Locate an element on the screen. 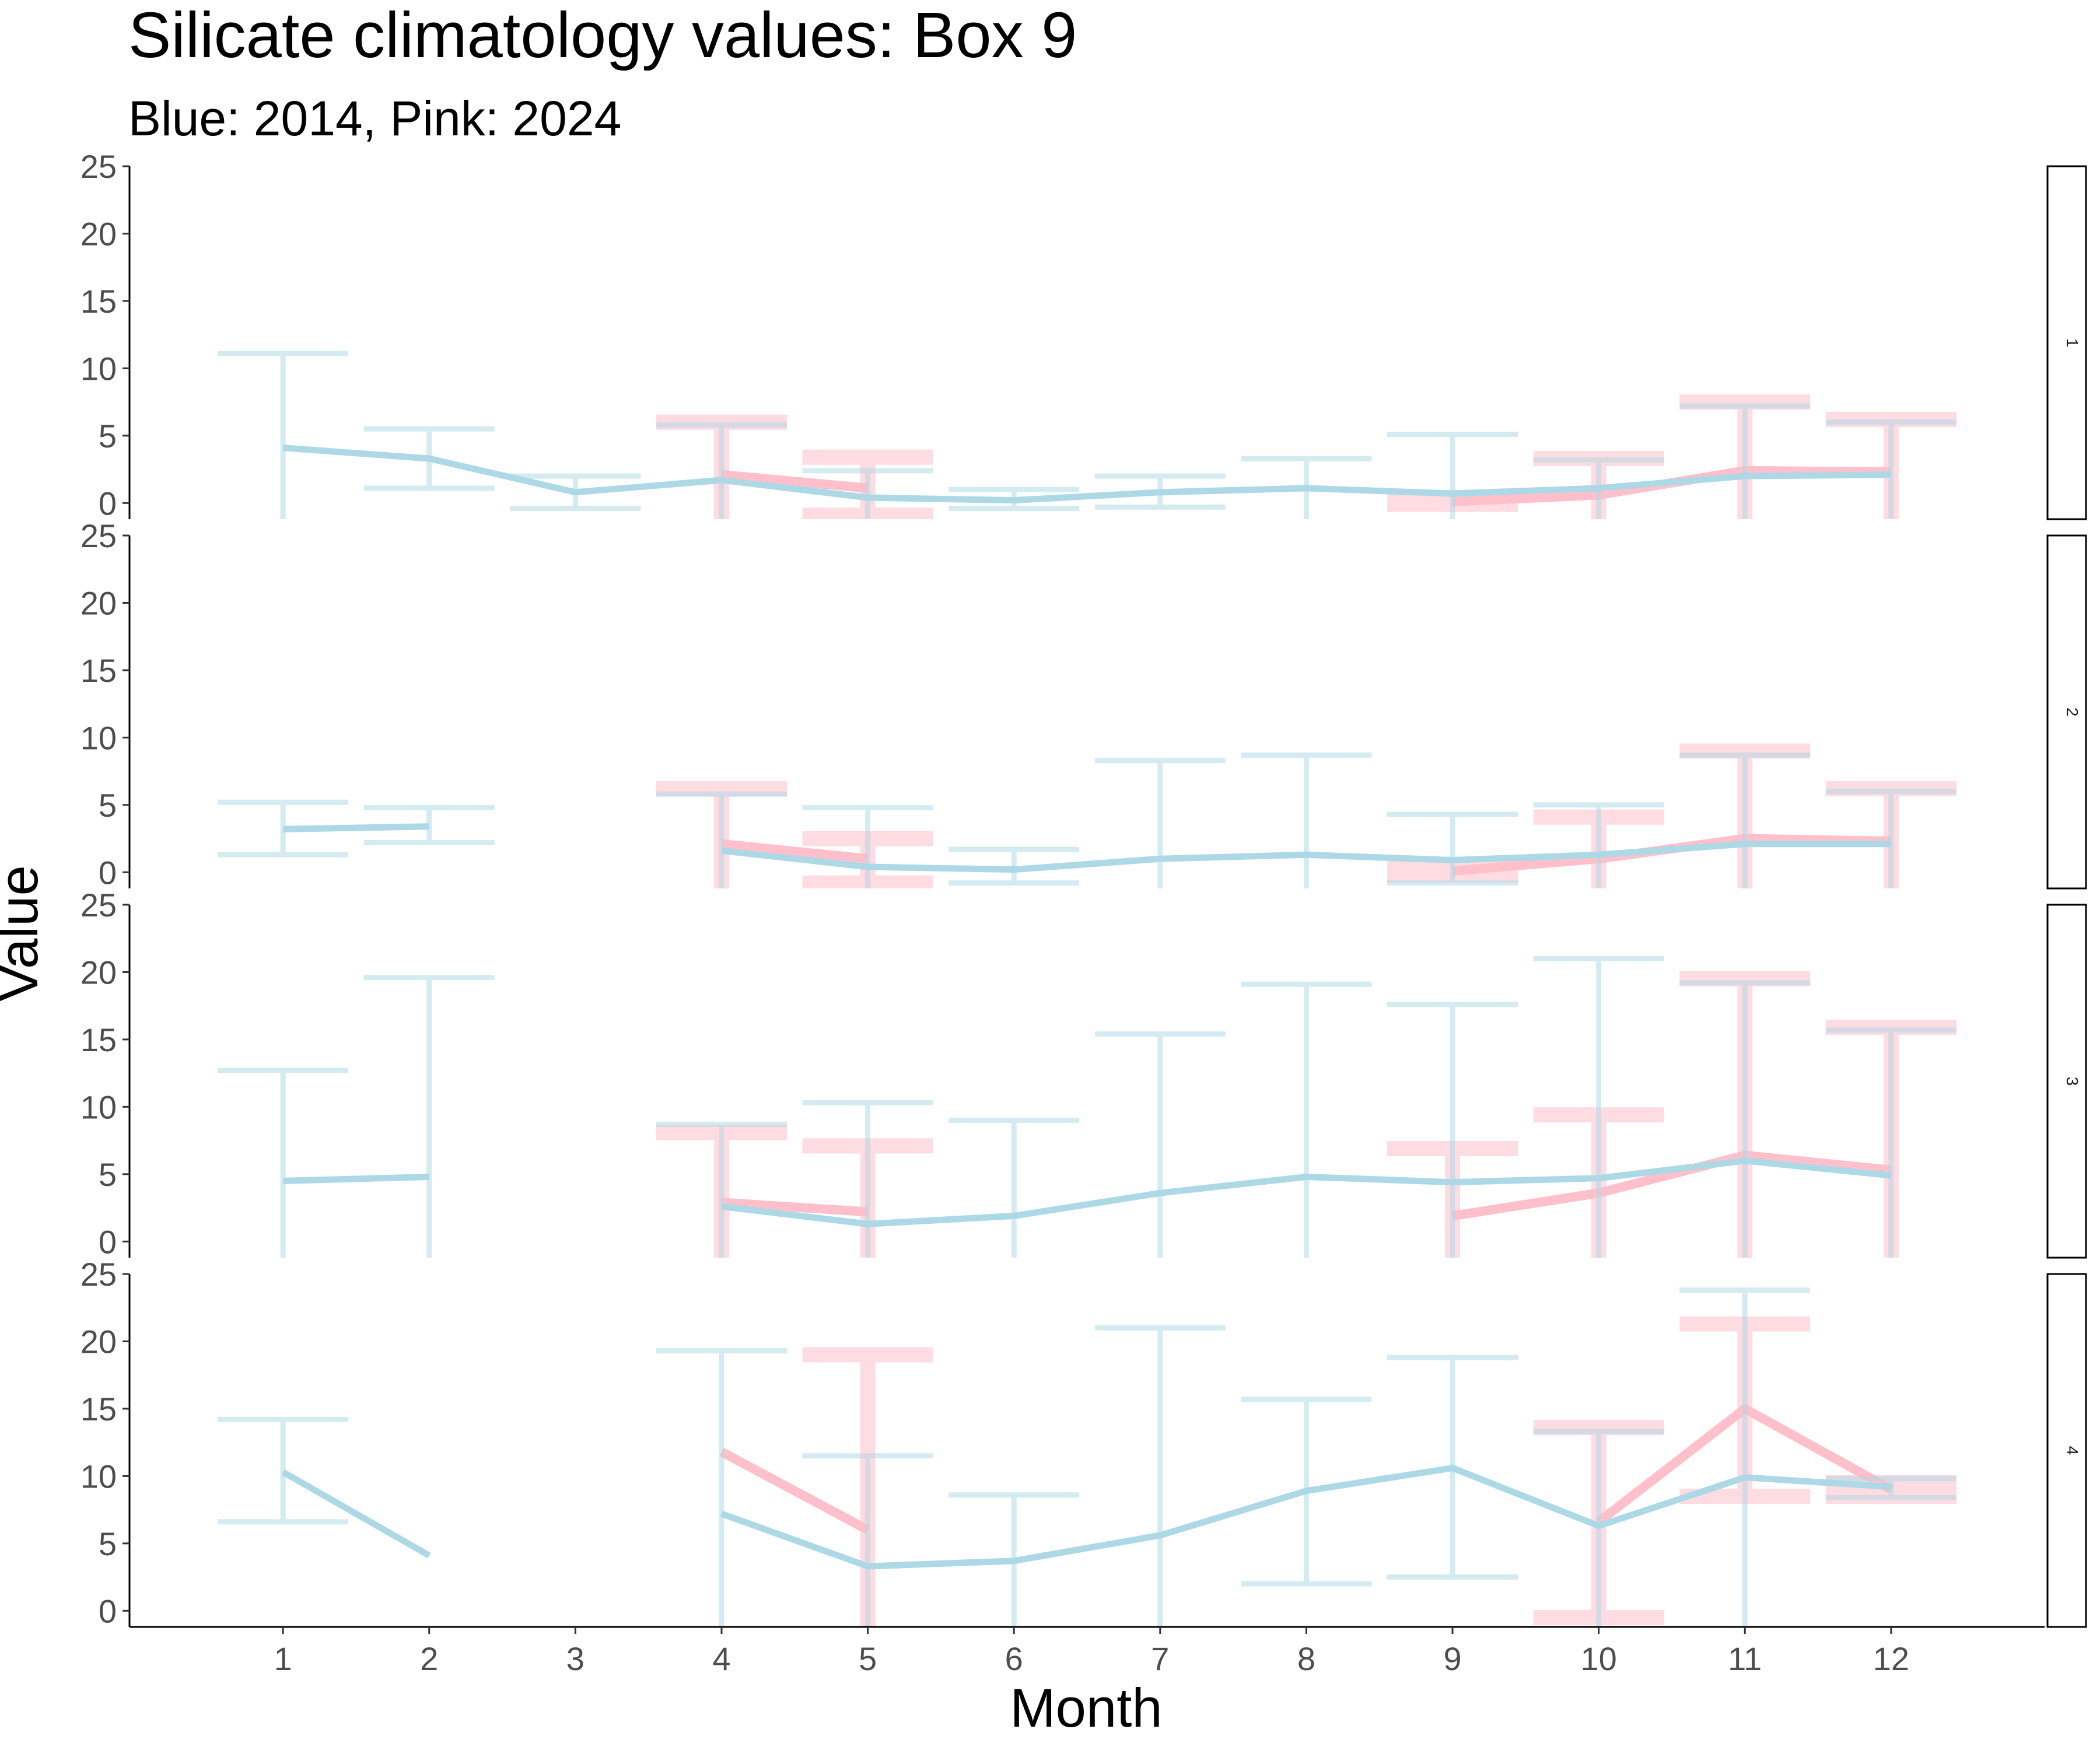 The image size is (2100, 1750). x-tick-label: 12 is located at coordinates (1891, 1658).